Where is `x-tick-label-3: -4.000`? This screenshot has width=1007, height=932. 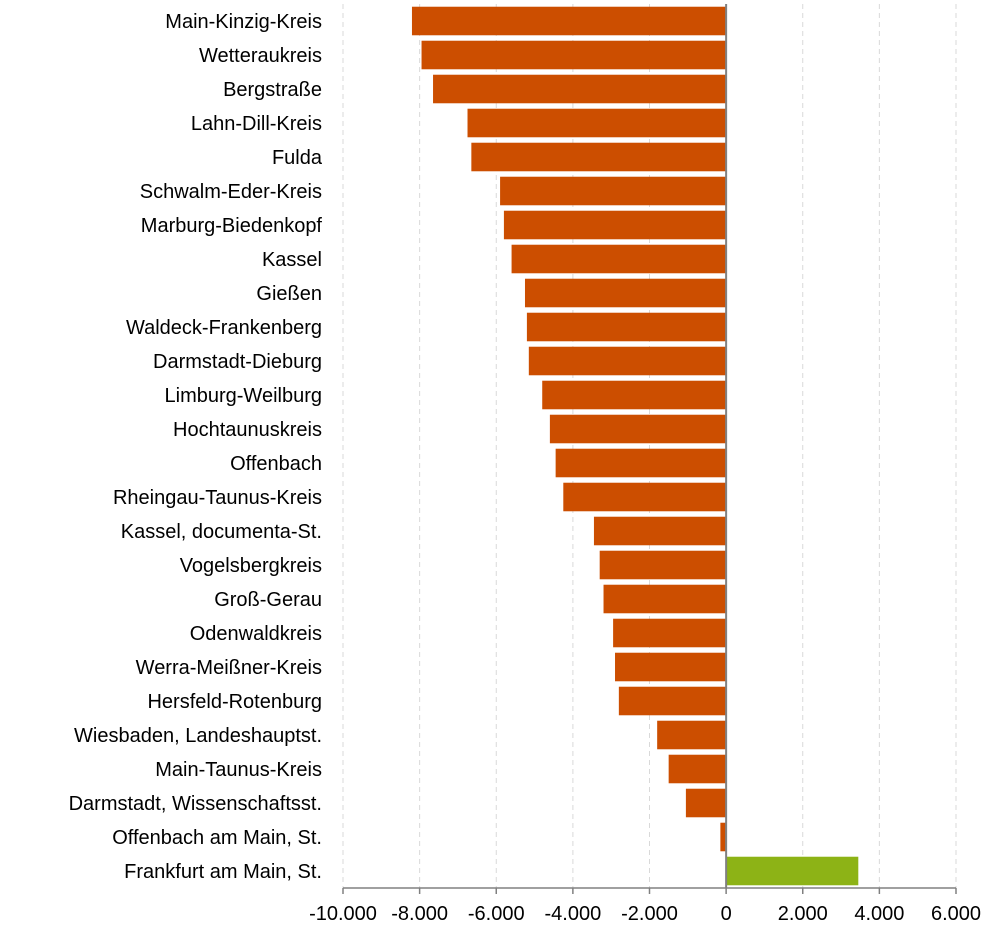
x-tick-label-3: -4.000 is located at coordinates (573, 914).